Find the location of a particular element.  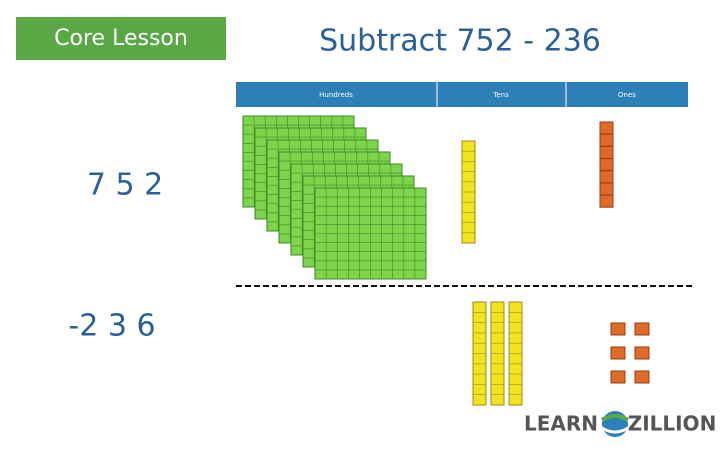

column-header: Ones is located at coordinates (627, 95).